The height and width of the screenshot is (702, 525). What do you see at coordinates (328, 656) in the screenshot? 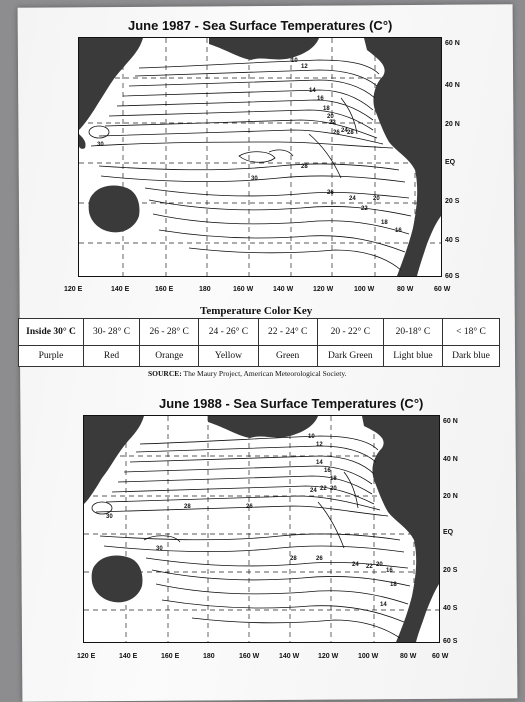
I see `map2-lon-label: 120 W` at bounding box center [328, 656].